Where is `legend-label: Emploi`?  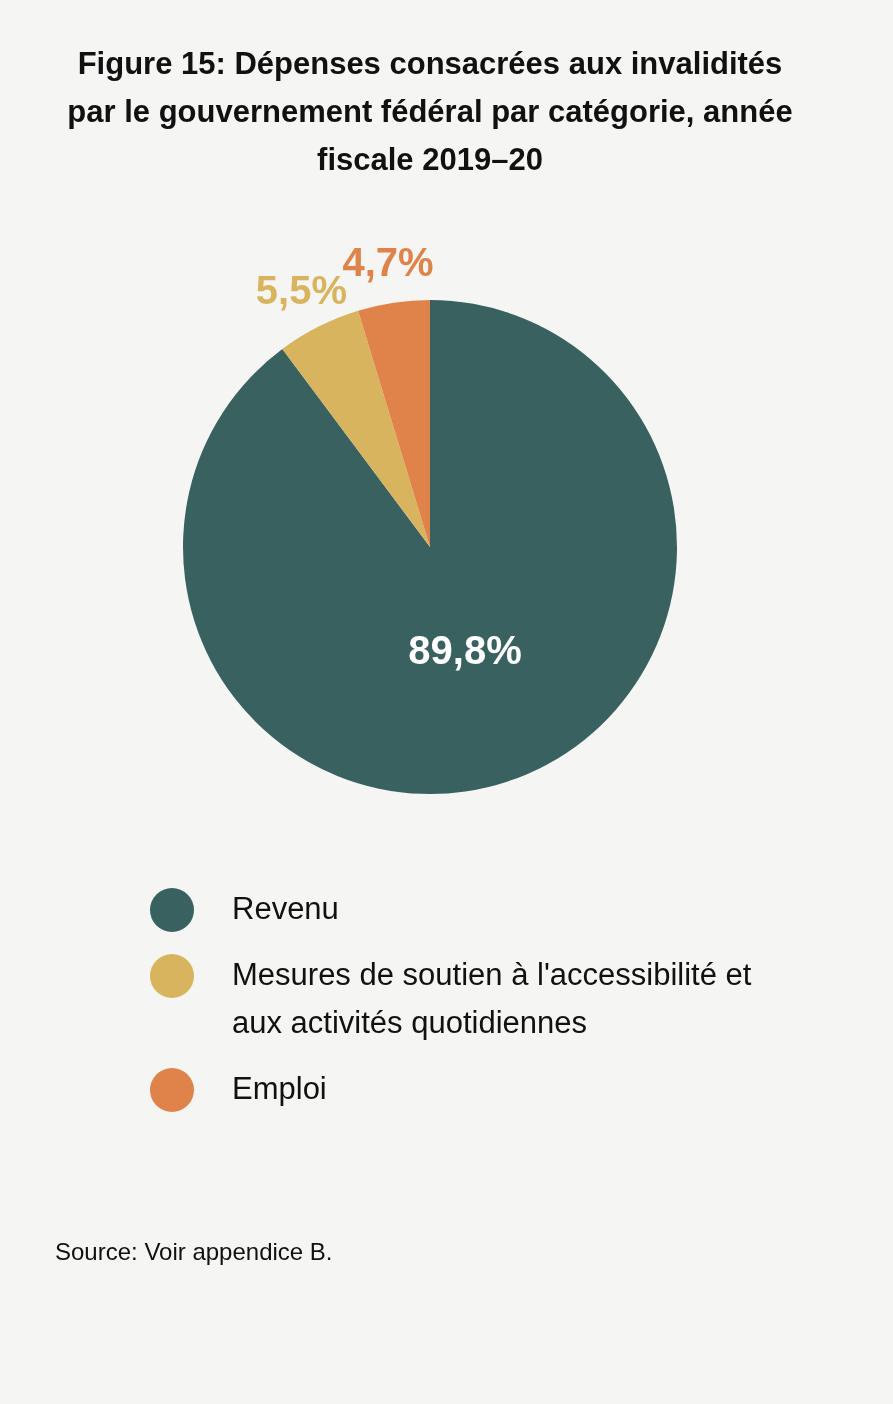
legend-label: Emploi is located at coordinates (280, 1089).